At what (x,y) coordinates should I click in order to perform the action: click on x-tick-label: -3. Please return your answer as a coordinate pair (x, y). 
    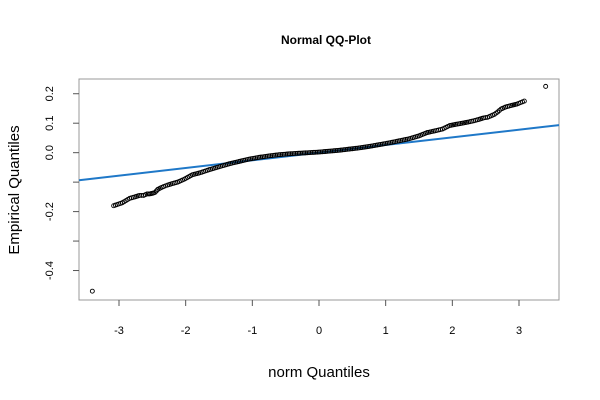
    Looking at the image, I should click on (119, 331).